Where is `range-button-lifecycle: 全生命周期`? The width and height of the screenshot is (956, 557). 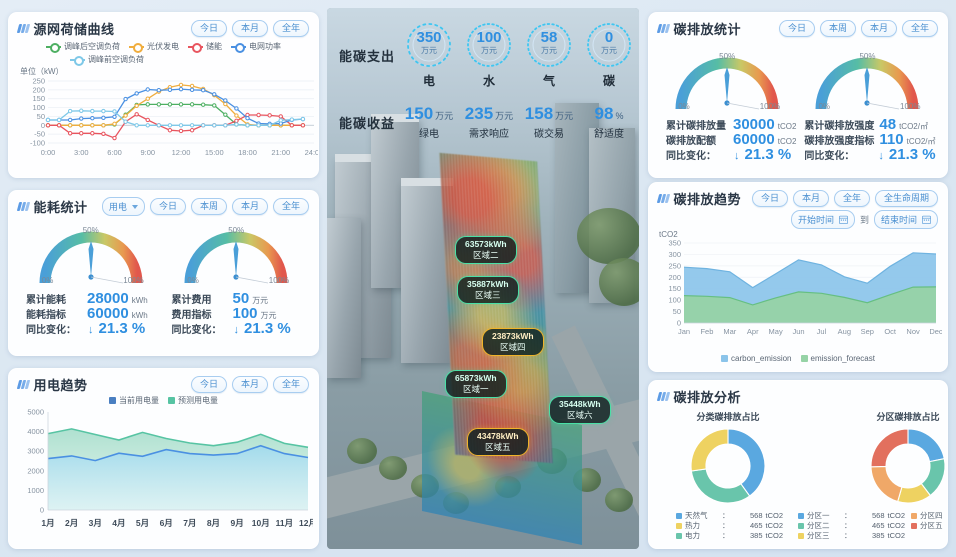
range-button-lifecycle: 全生命周期 is located at coordinates (906, 198).